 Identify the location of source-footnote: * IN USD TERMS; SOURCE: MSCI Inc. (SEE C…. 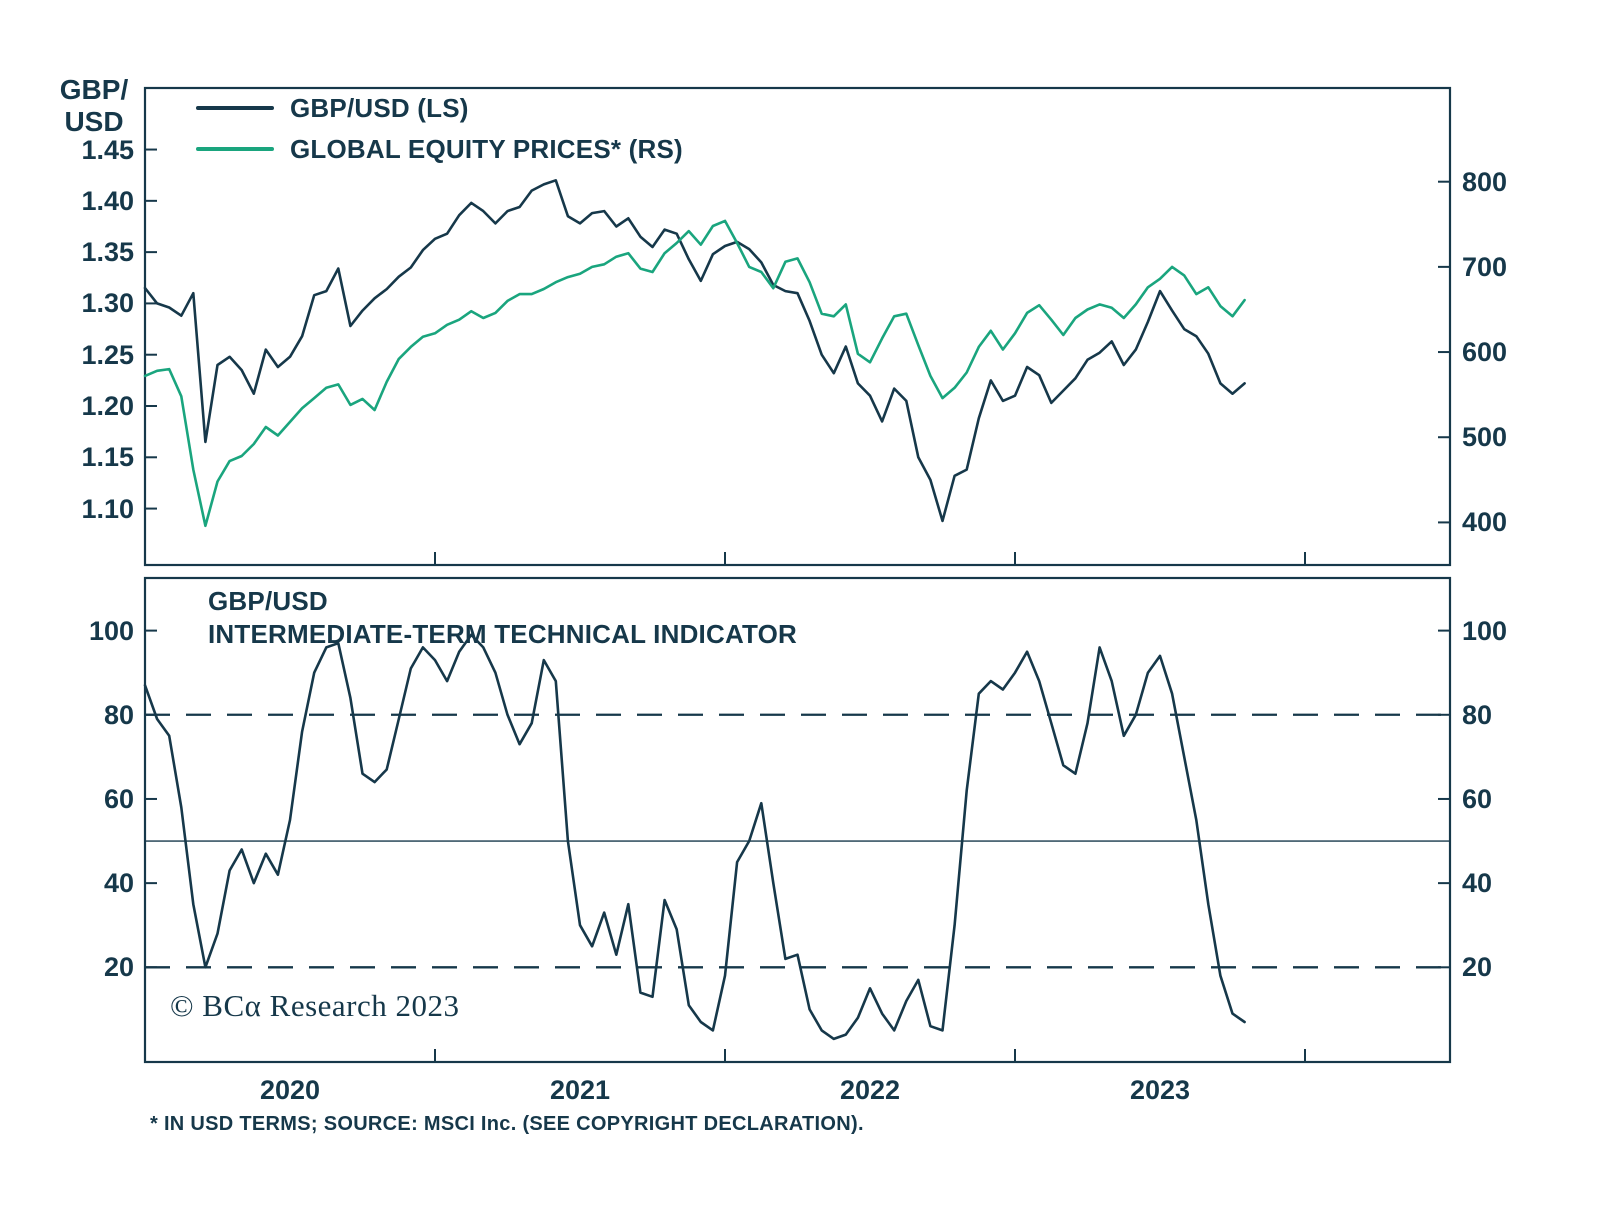
(507, 1124).